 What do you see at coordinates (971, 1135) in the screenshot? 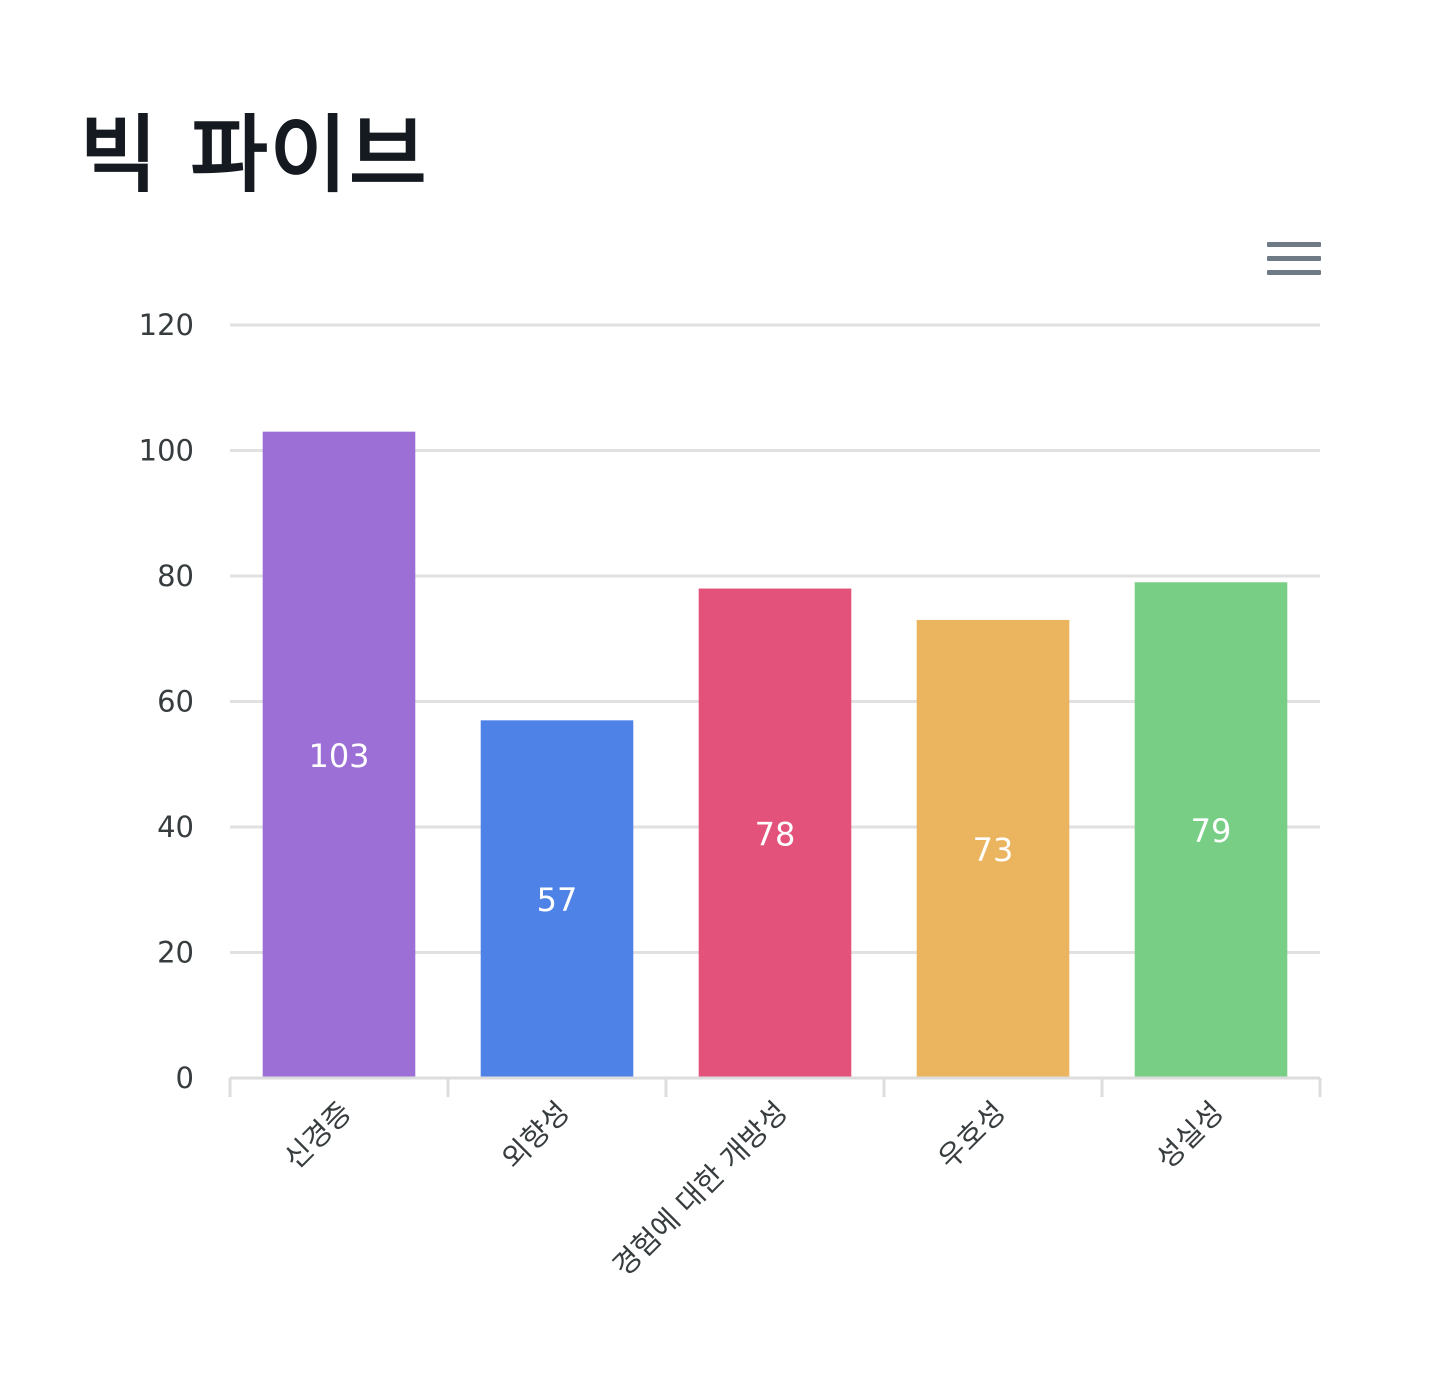
I see `x-category-label: 우호성` at bounding box center [971, 1135].